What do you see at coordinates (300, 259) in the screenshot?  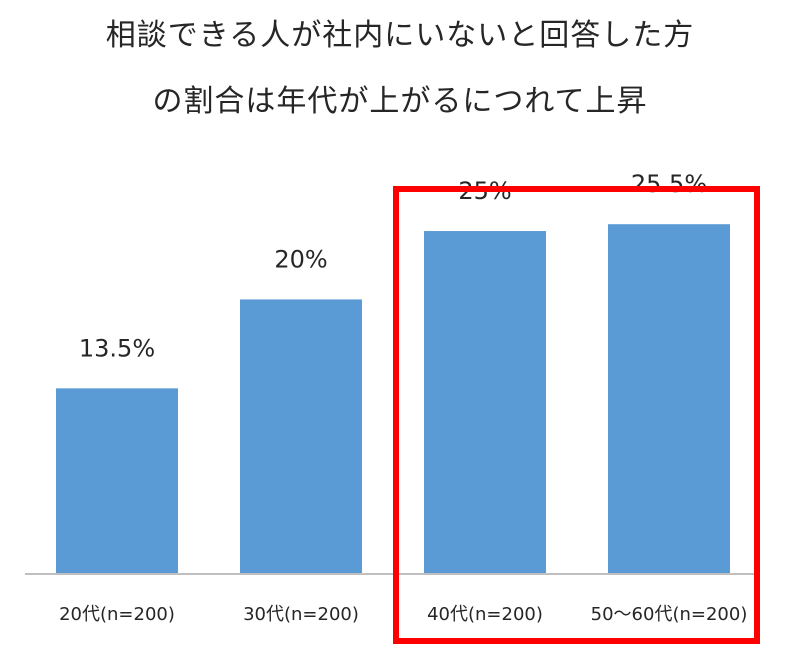 I see `data-label-2: 20%` at bounding box center [300, 259].